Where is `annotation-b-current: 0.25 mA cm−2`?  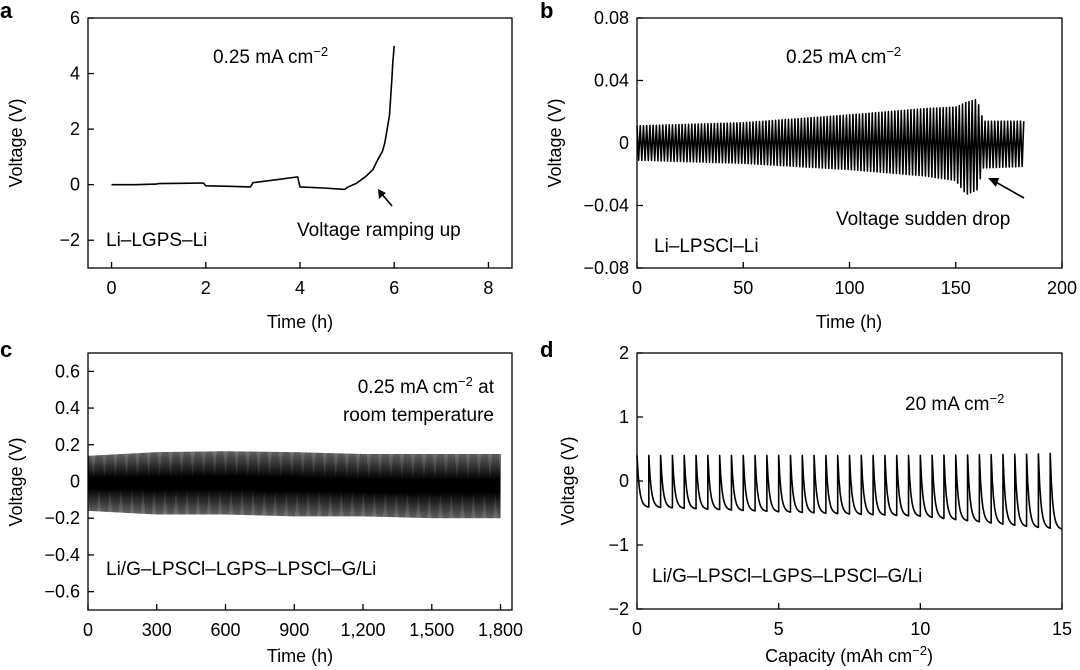 annotation-b-current: 0.25 mA cm−2 is located at coordinates (843, 56).